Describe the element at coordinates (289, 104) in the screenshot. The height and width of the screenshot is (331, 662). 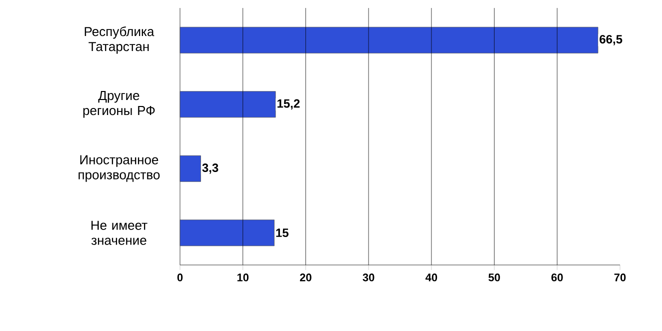
I see `data-label: 15,2` at that location.